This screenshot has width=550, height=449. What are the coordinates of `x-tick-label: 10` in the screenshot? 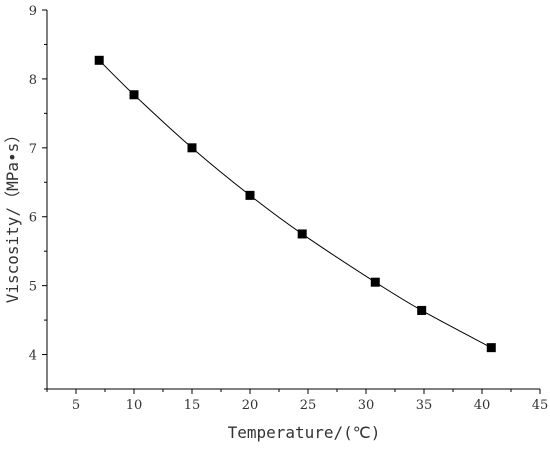 It's located at (134, 405).